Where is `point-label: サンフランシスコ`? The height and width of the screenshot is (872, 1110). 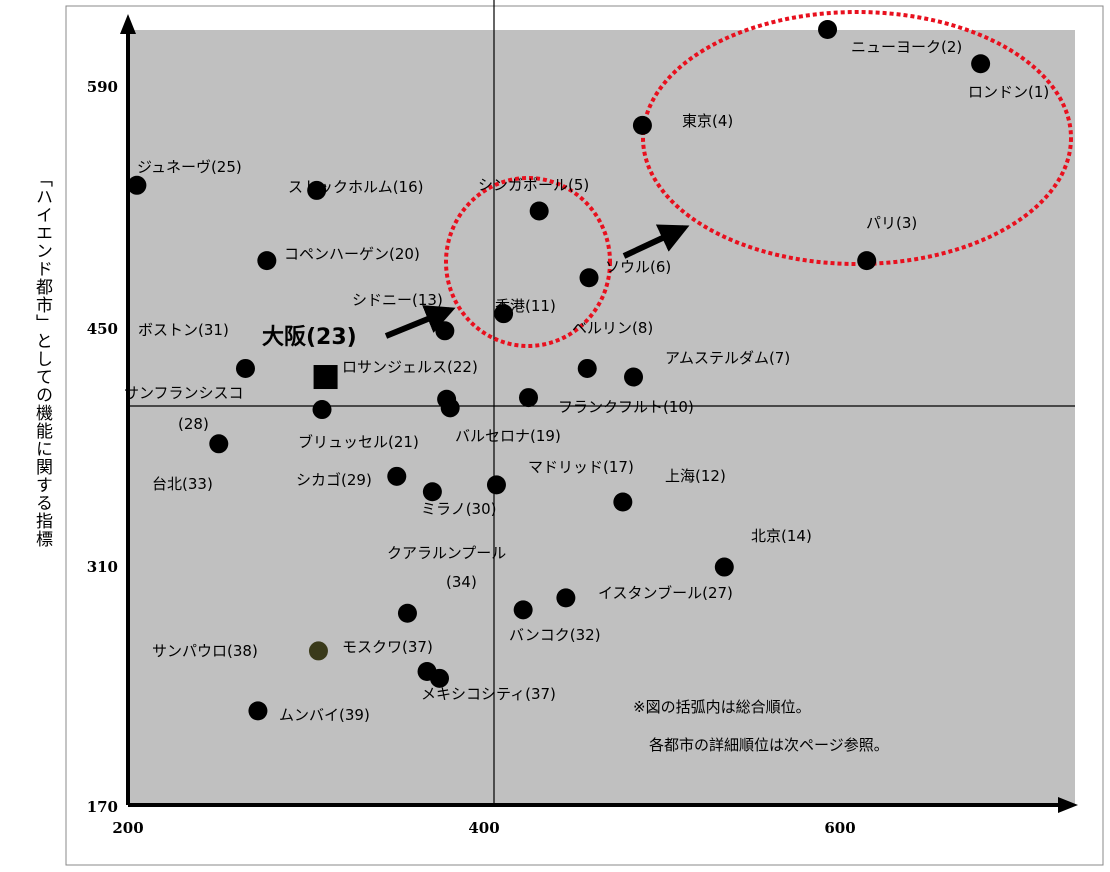
point-label: サンフランシスコ is located at coordinates (184, 393).